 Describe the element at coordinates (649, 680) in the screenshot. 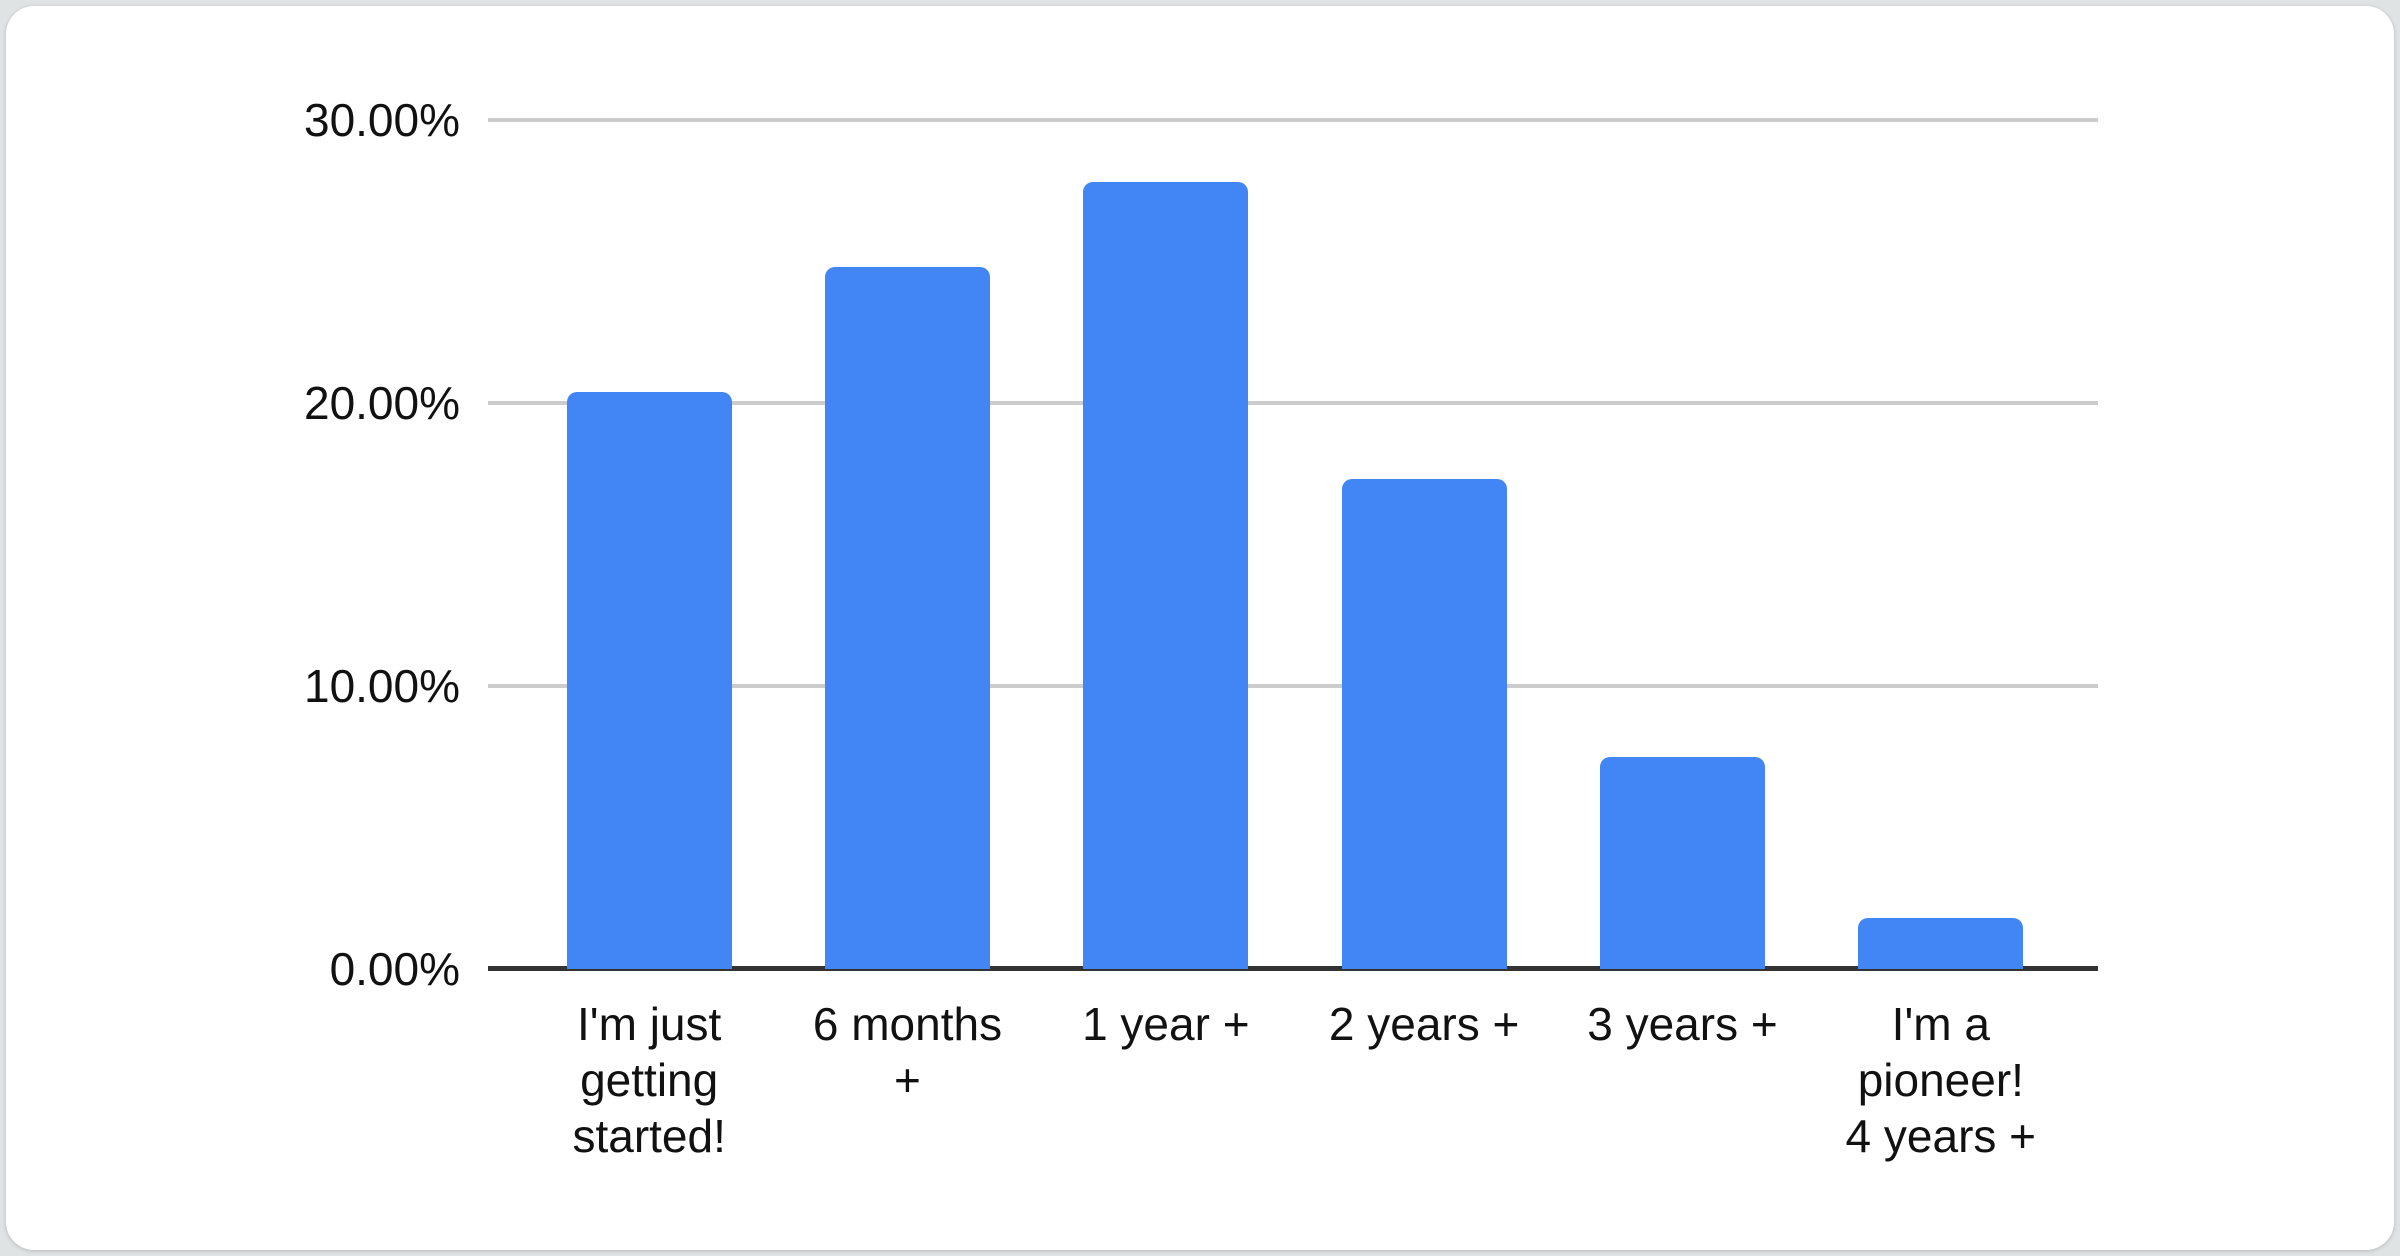

I see `bar-im-just-getting-started` at that location.